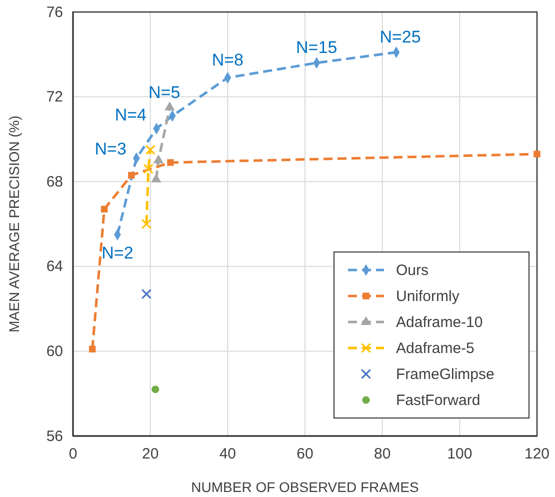 This screenshot has width=555, height=497. What do you see at coordinates (164, 92) in the screenshot?
I see `annotation: N=5` at bounding box center [164, 92].